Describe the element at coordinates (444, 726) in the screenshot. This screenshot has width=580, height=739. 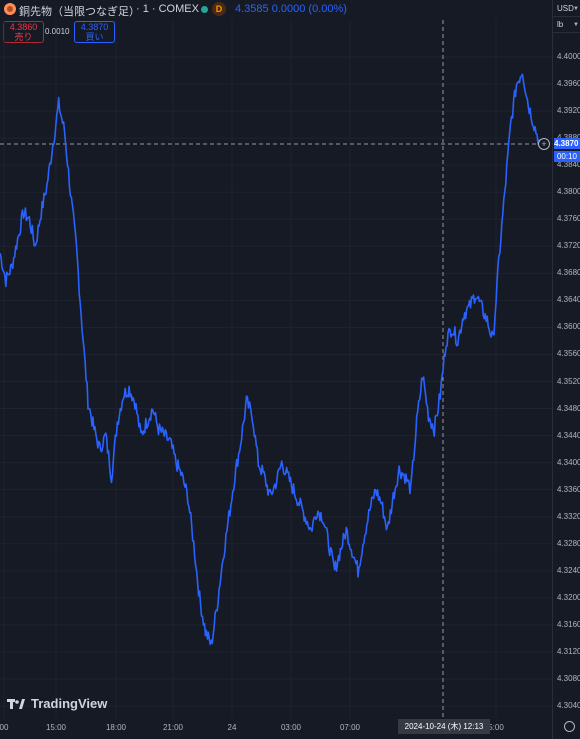
I see `crosshair-time-label: 2024-10-24 (木) 12:13` at that location.